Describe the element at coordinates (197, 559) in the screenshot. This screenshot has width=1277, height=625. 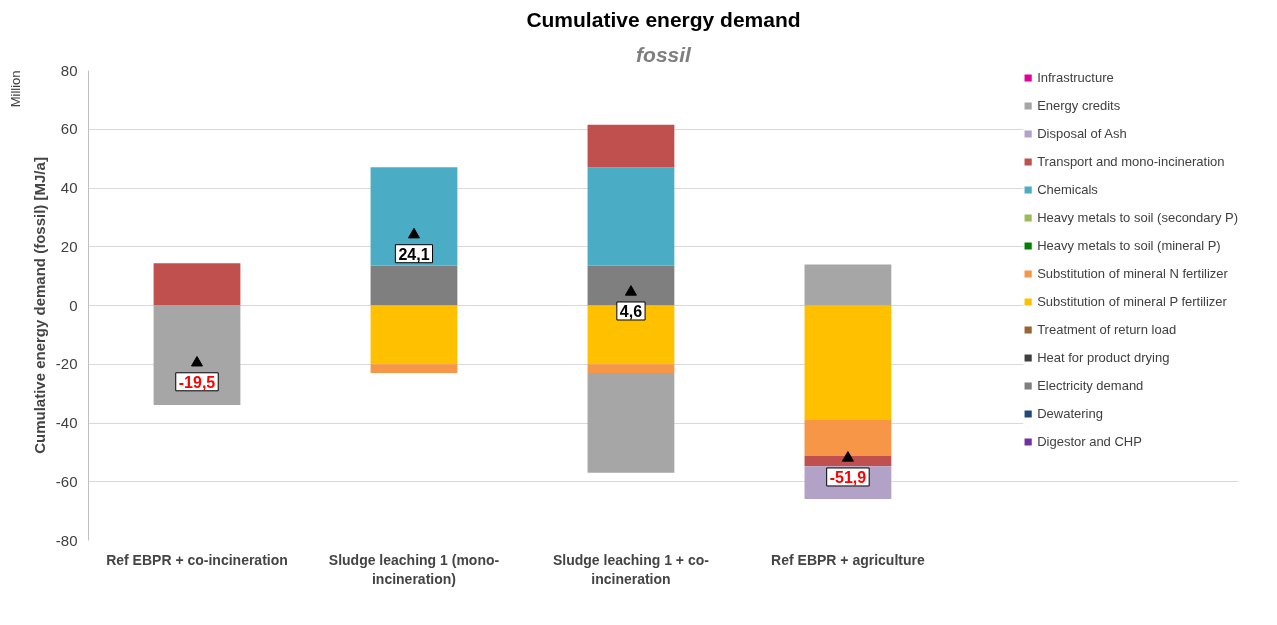
I see `x-tick-label: Ref EBPR + co-incineration` at that location.